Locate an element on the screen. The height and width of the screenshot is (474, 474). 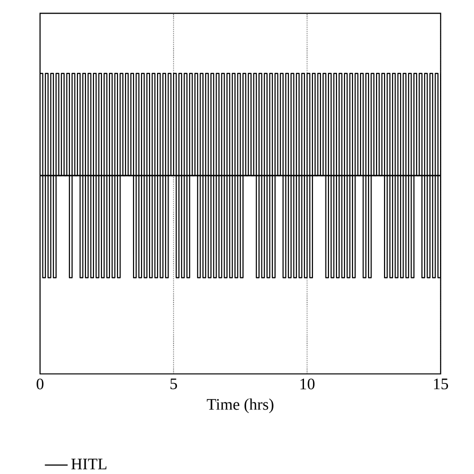
x-tick-label: 0 is located at coordinates (40, 384).